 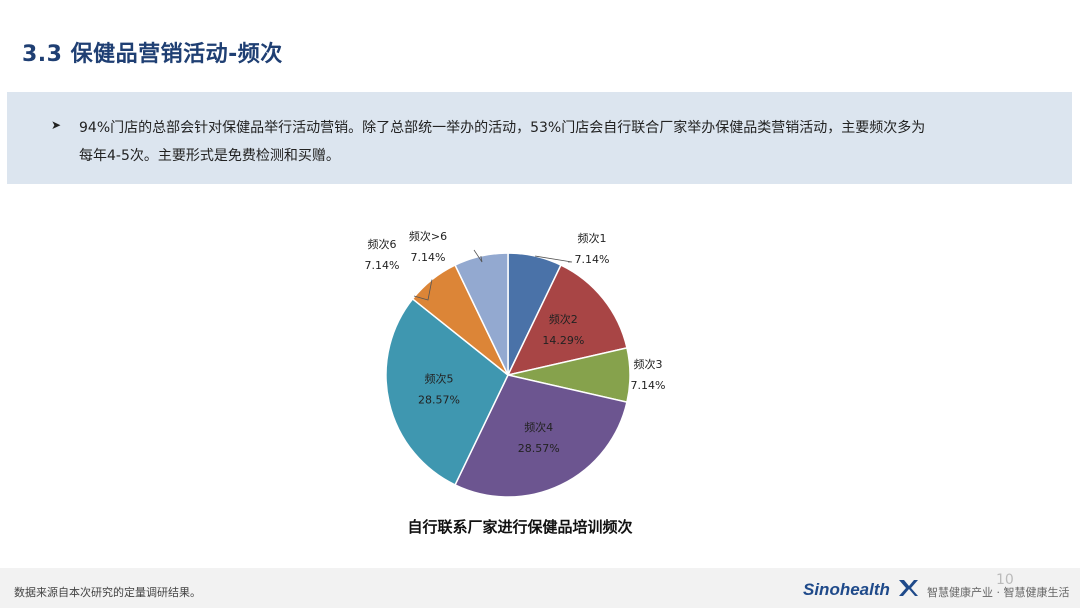 I want to click on pie-slice-value-label: 14.29%, so click(x=563, y=340).